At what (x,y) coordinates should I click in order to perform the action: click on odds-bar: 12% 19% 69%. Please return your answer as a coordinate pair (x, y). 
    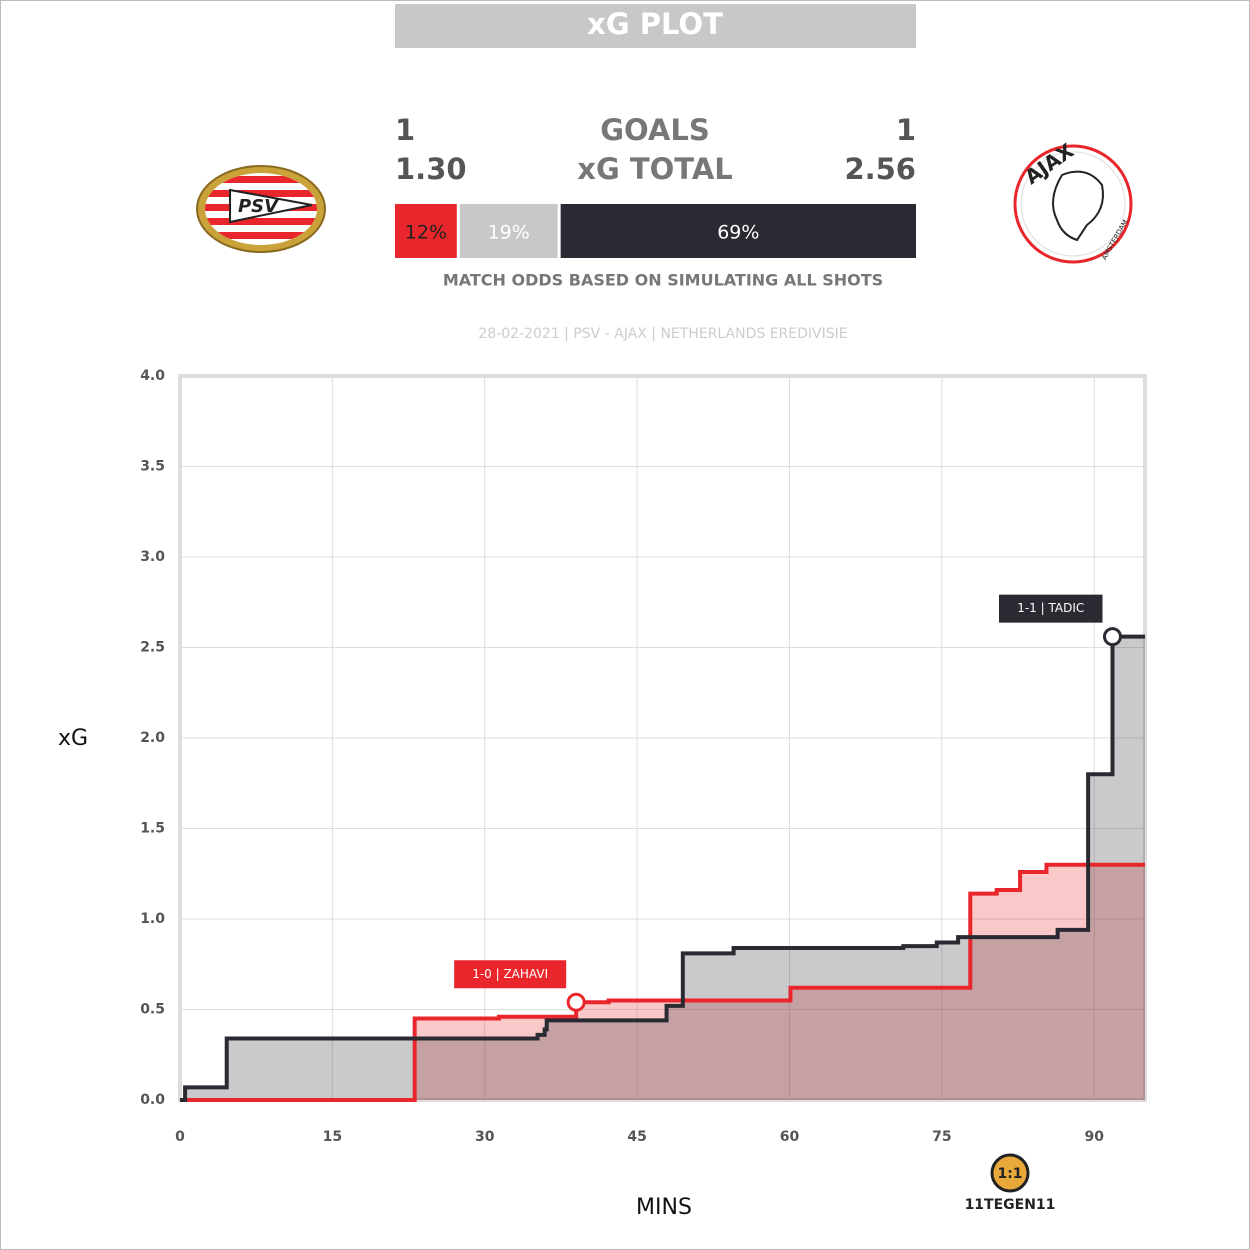
    Looking at the image, I should click on (655, 231).